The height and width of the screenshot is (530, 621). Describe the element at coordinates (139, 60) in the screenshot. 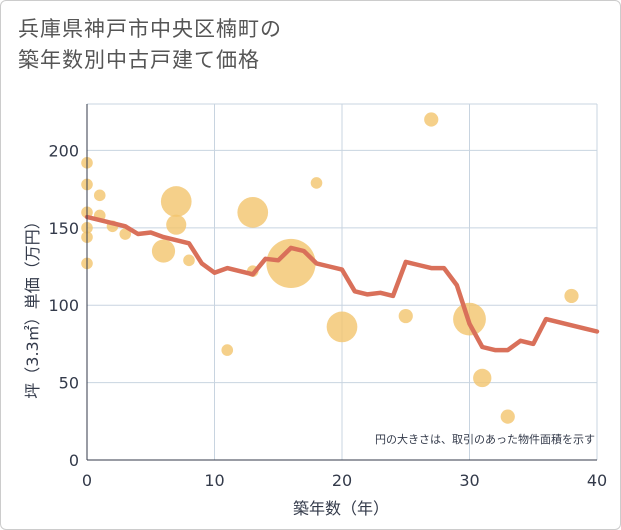

I see `chart-title-line-2: 築年数別中古戸建て価格` at that location.